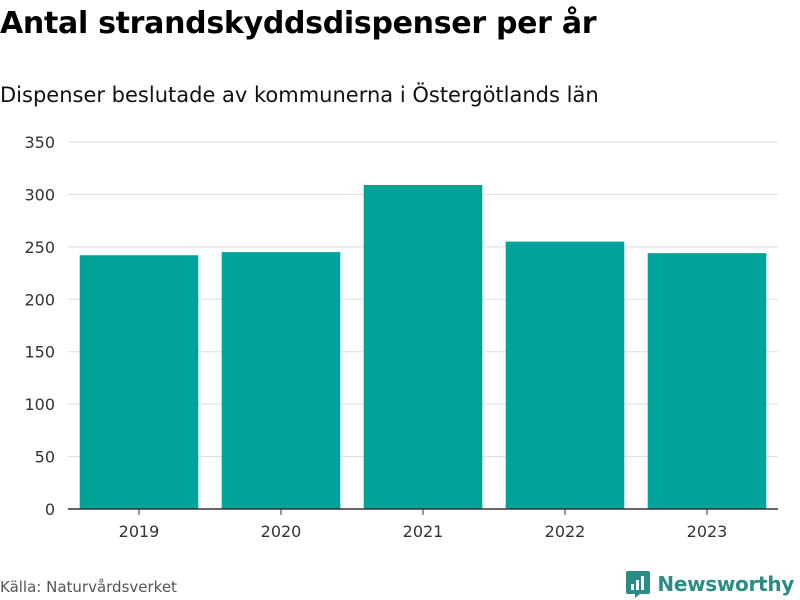 Image resolution: width=800 pixels, height=600 pixels. I want to click on x-tick-label: 2021, so click(423, 531).